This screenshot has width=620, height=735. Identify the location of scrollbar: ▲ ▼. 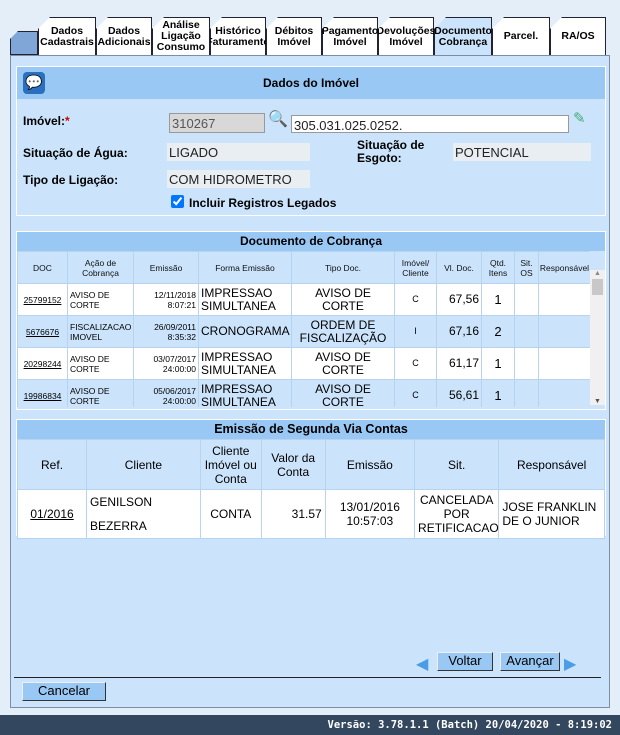
(597, 337).